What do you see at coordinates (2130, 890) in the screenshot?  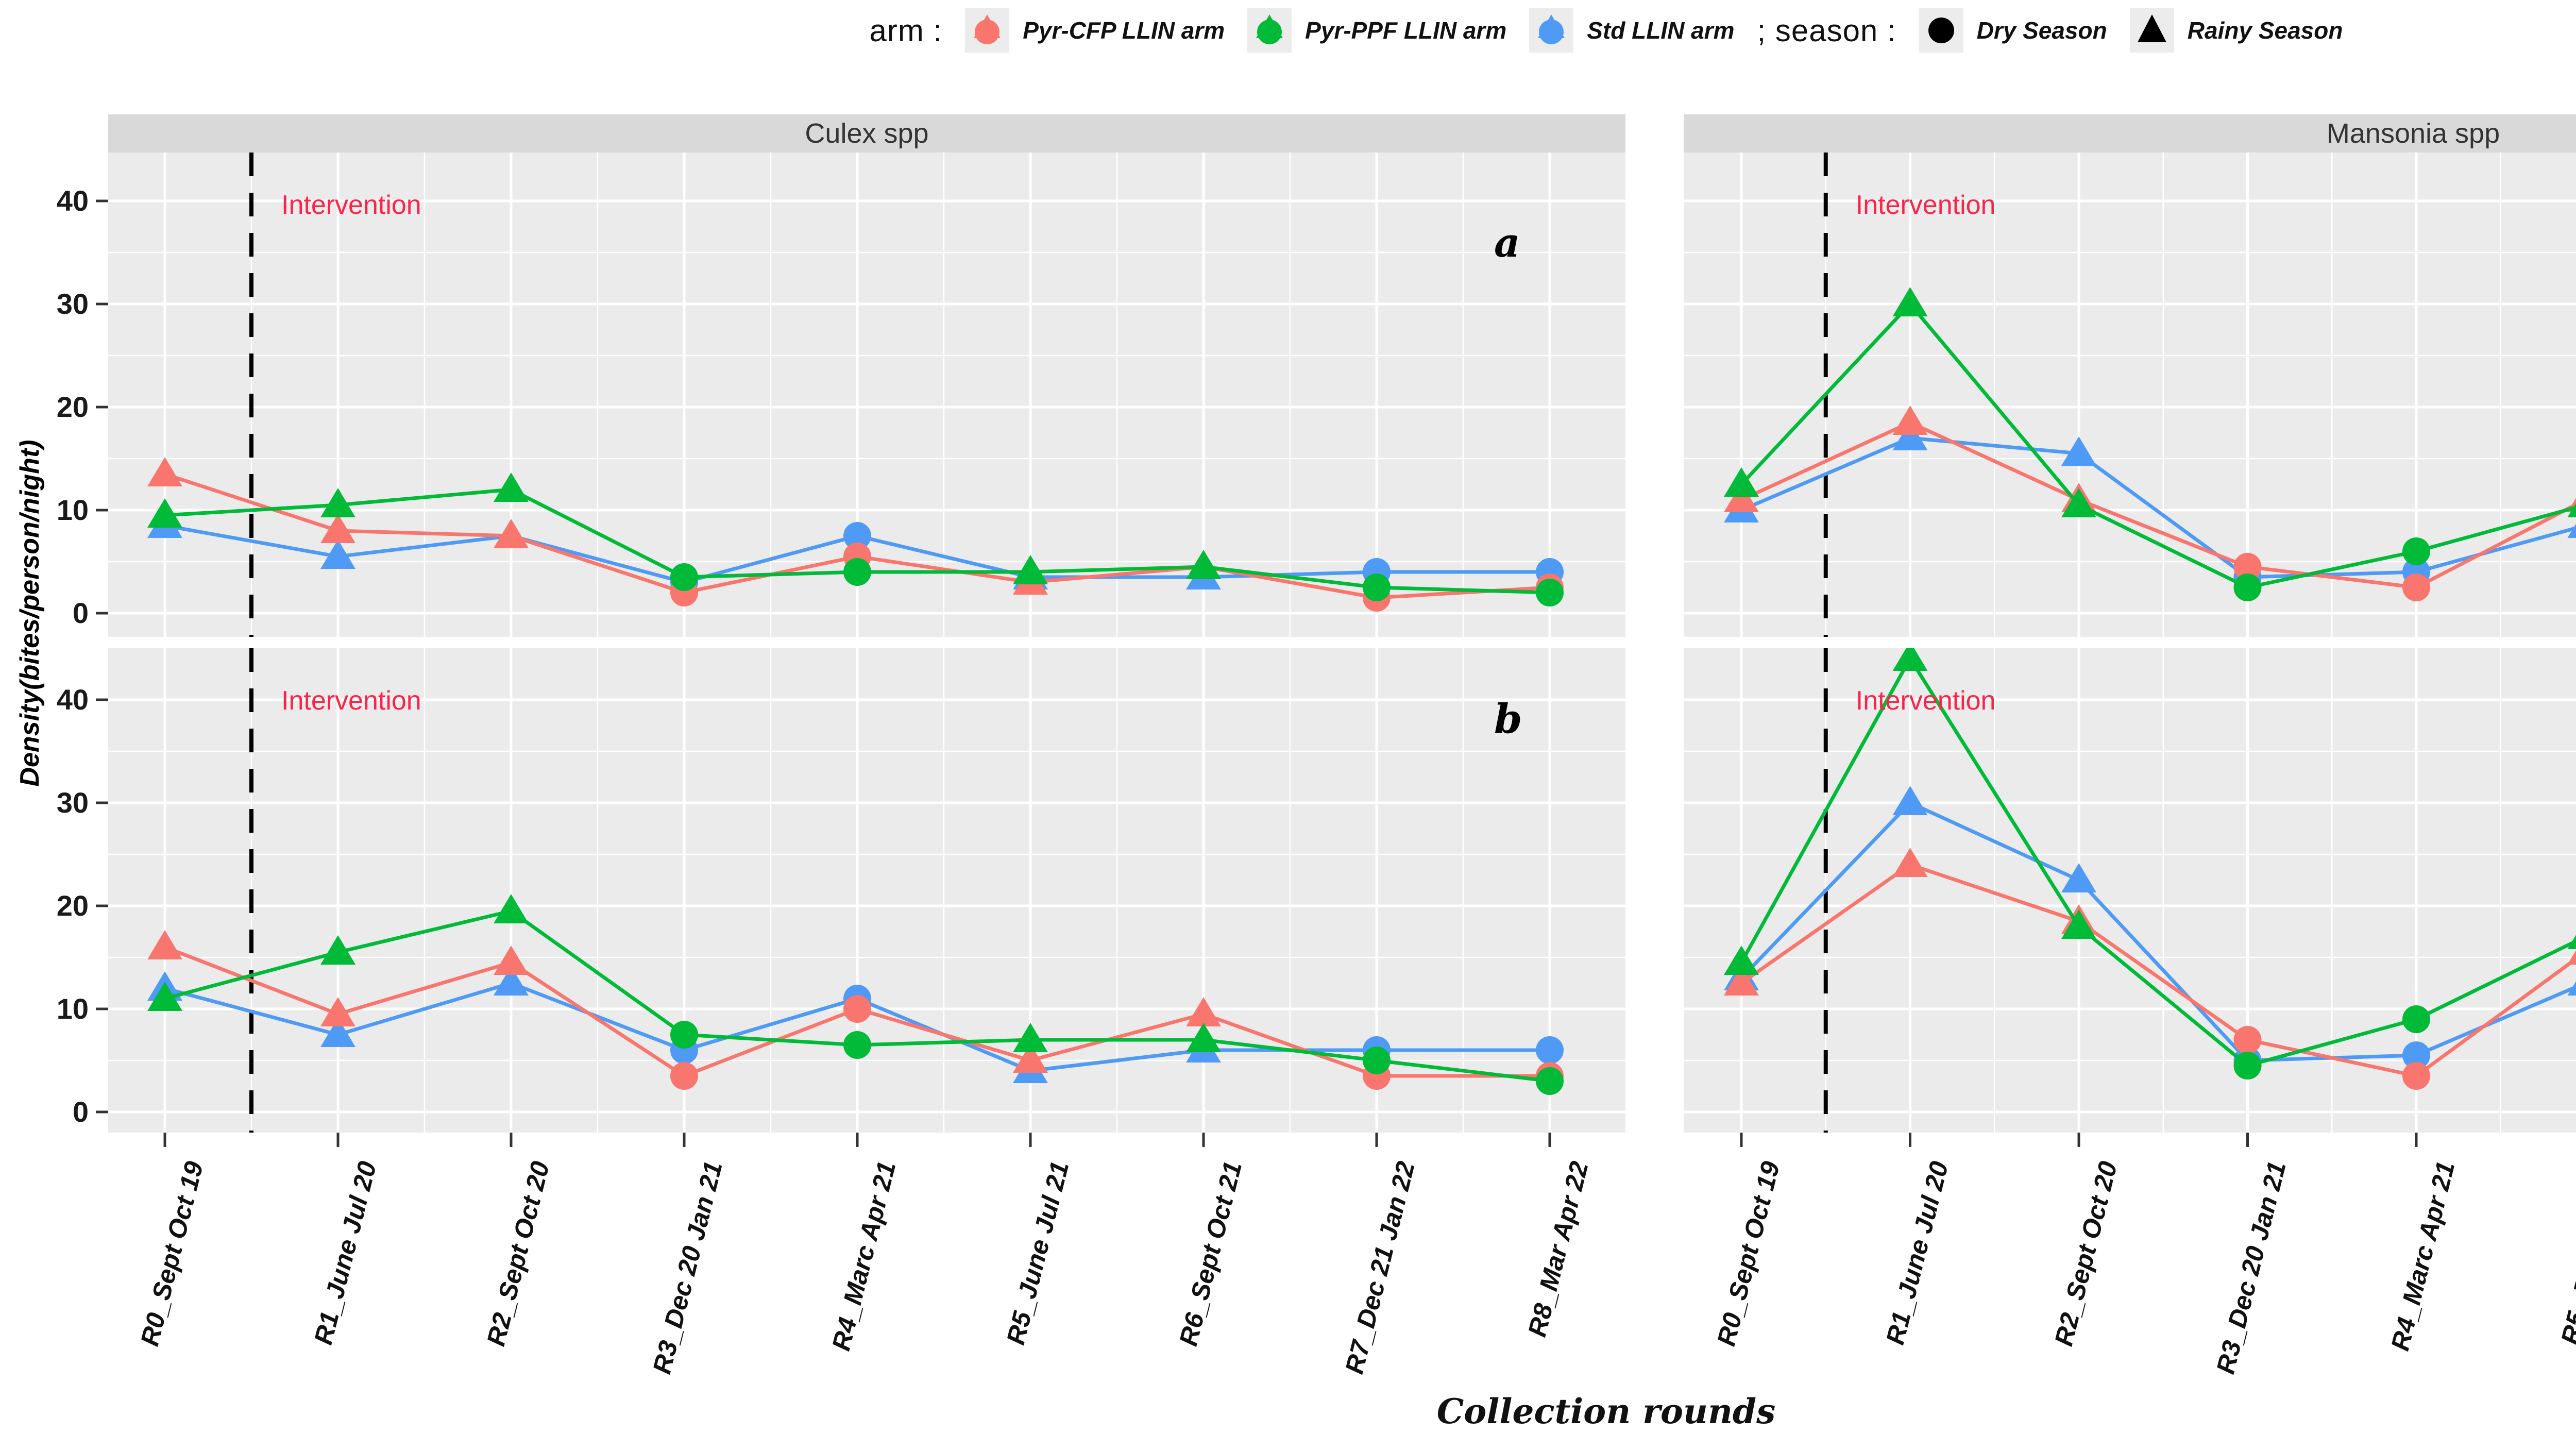 I see `panel-d` at bounding box center [2130, 890].